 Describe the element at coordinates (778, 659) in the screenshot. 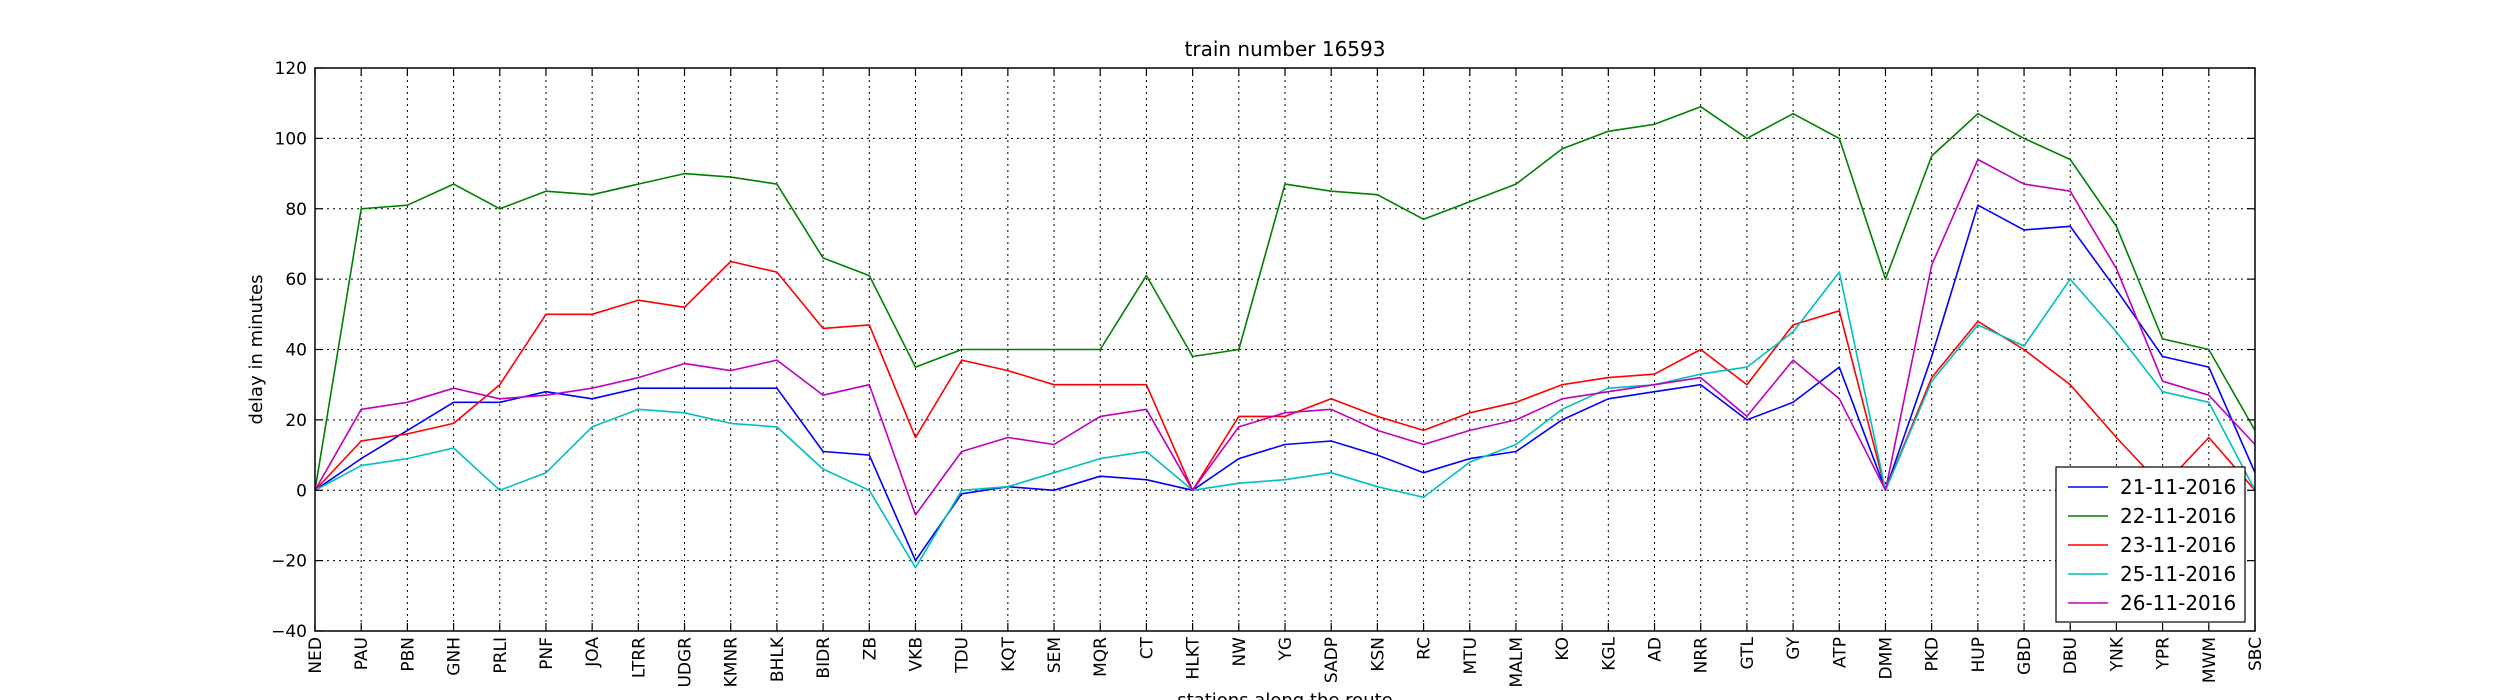

I see `x-tick-label: BHLK` at that location.